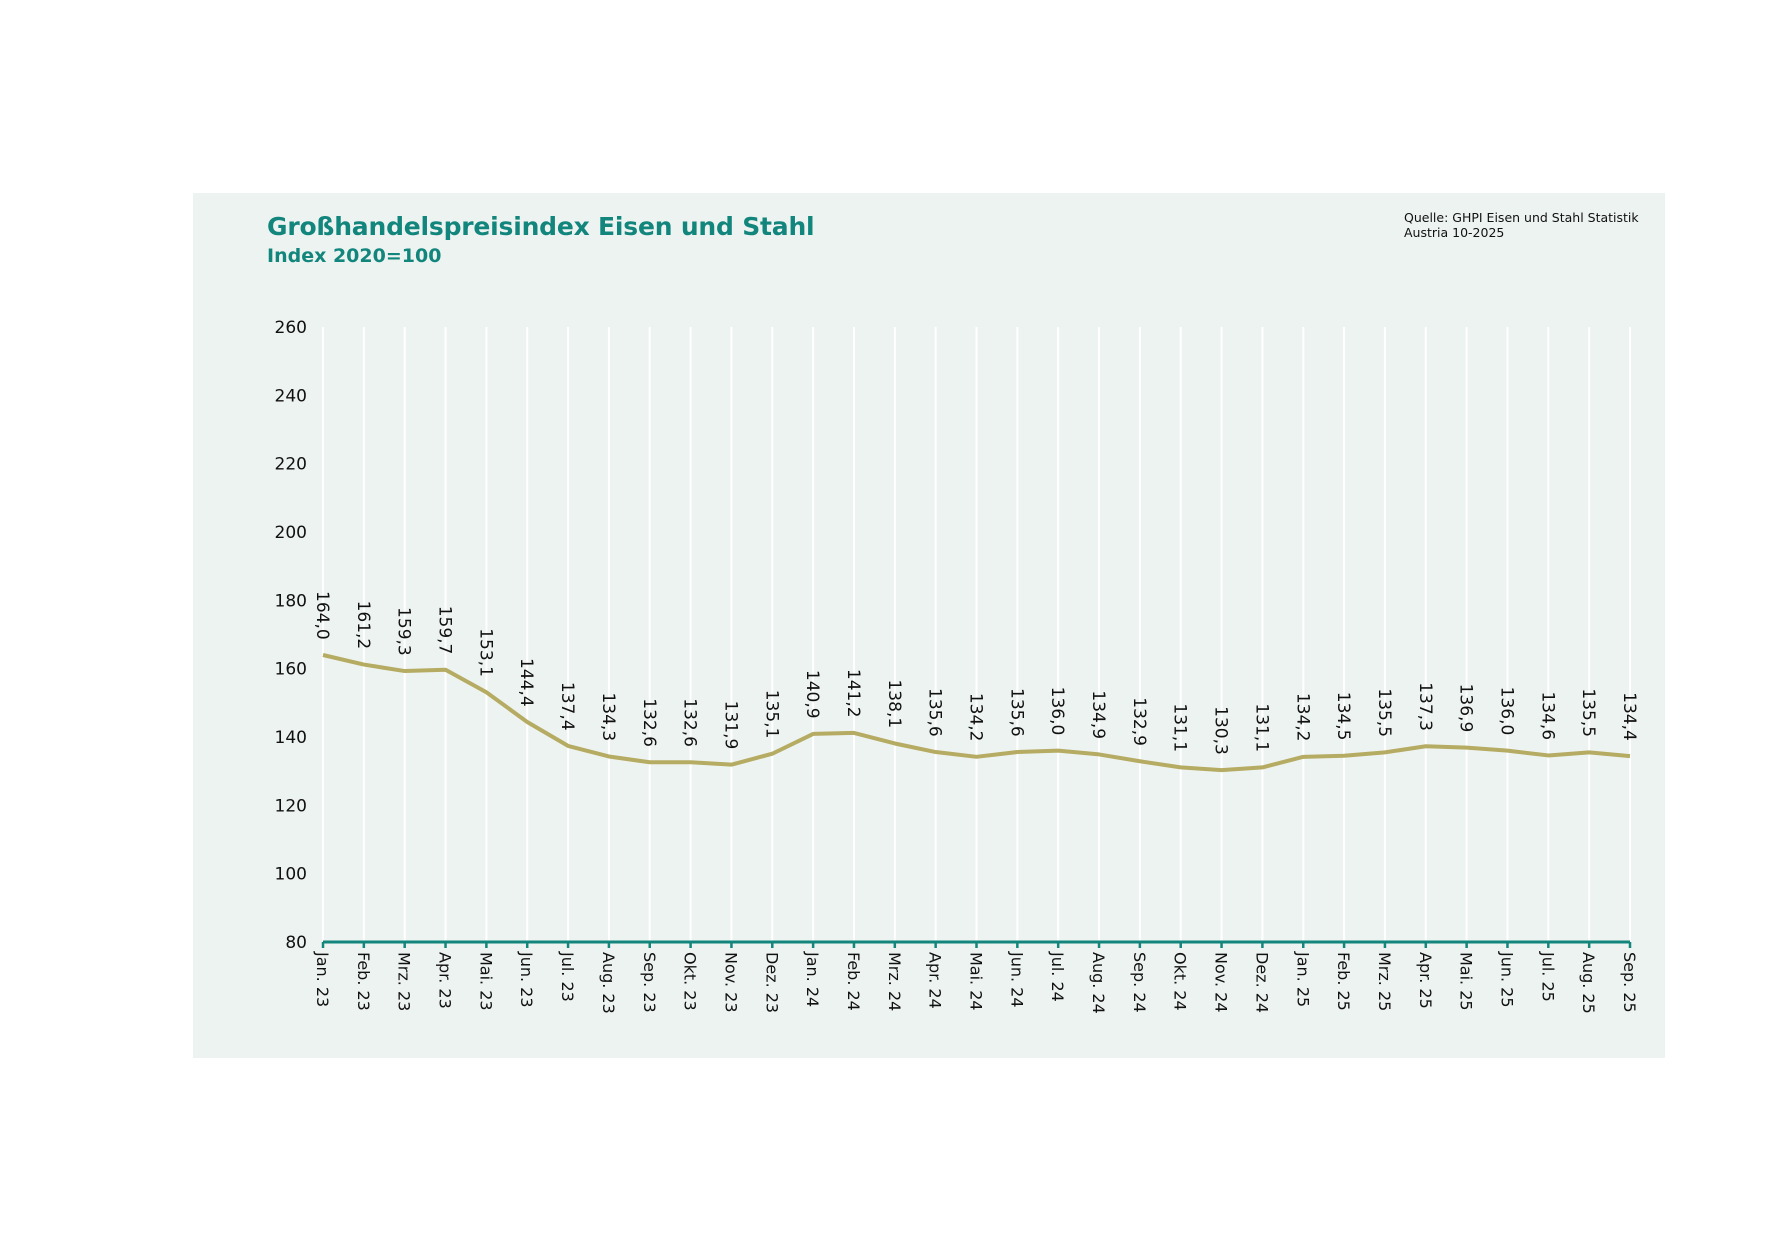 The image size is (1772, 1252). Describe the element at coordinates (526, 979) in the screenshot. I see `x-tick-label: Jun. 23` at that location.